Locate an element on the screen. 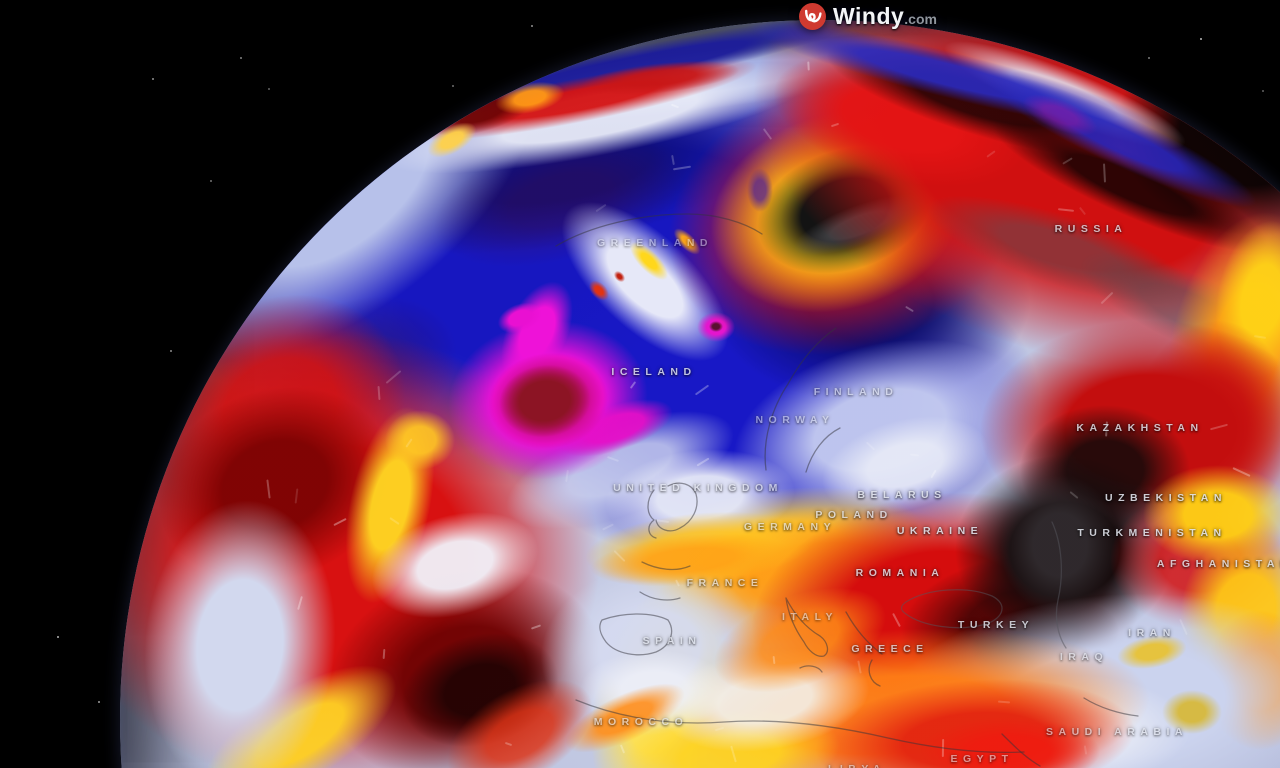 Image resolution: width=1280 pixels, height=768 pixels. windy-logo: Windy .com is located at coordinates (868, 16).